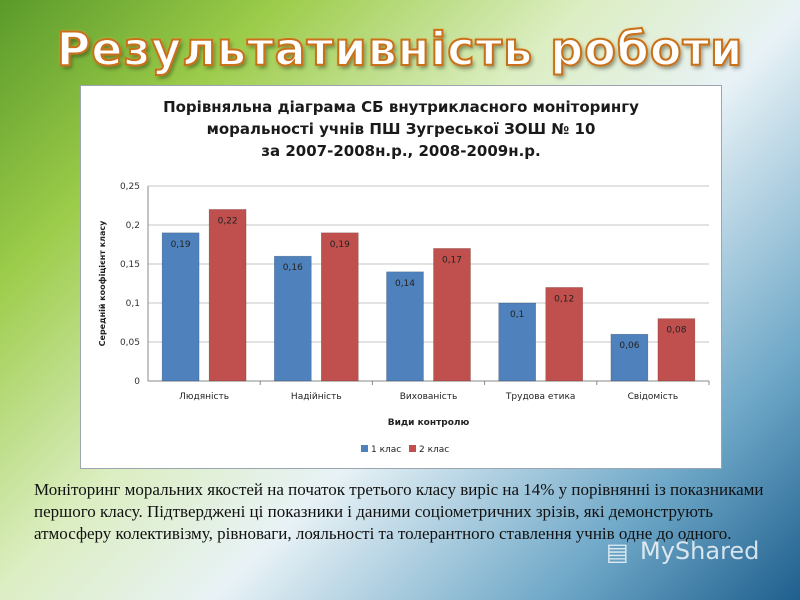 This screenshot has width=800, height=600. Describe the element at coordinates (293, 268) in the screenshot. I see `bar-value-label: 0,16` at that location.